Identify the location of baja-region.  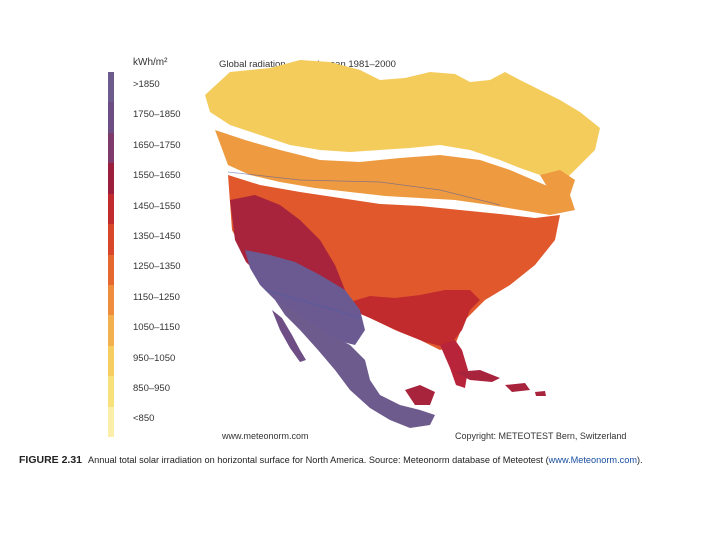
(289, 336).